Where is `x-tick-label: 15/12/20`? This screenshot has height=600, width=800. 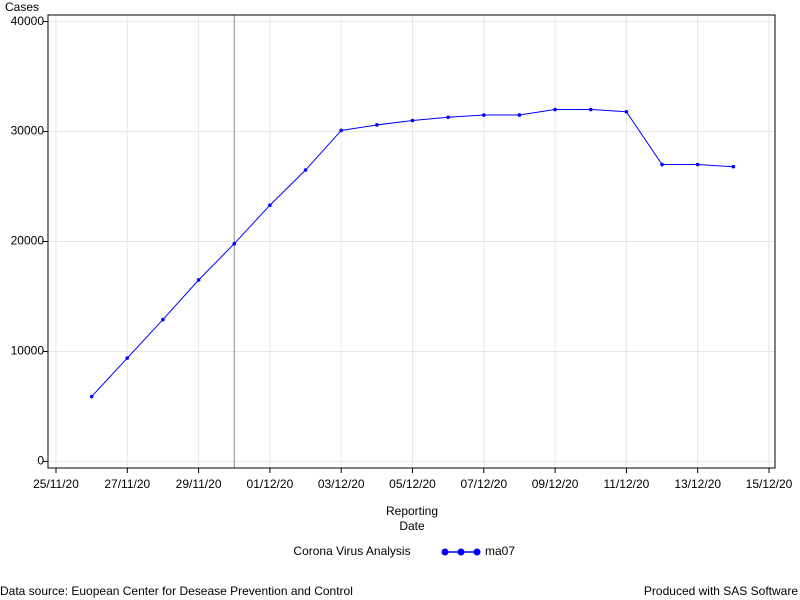
x-tick-label: 15/12/20 is located at coordinates (769, 484).